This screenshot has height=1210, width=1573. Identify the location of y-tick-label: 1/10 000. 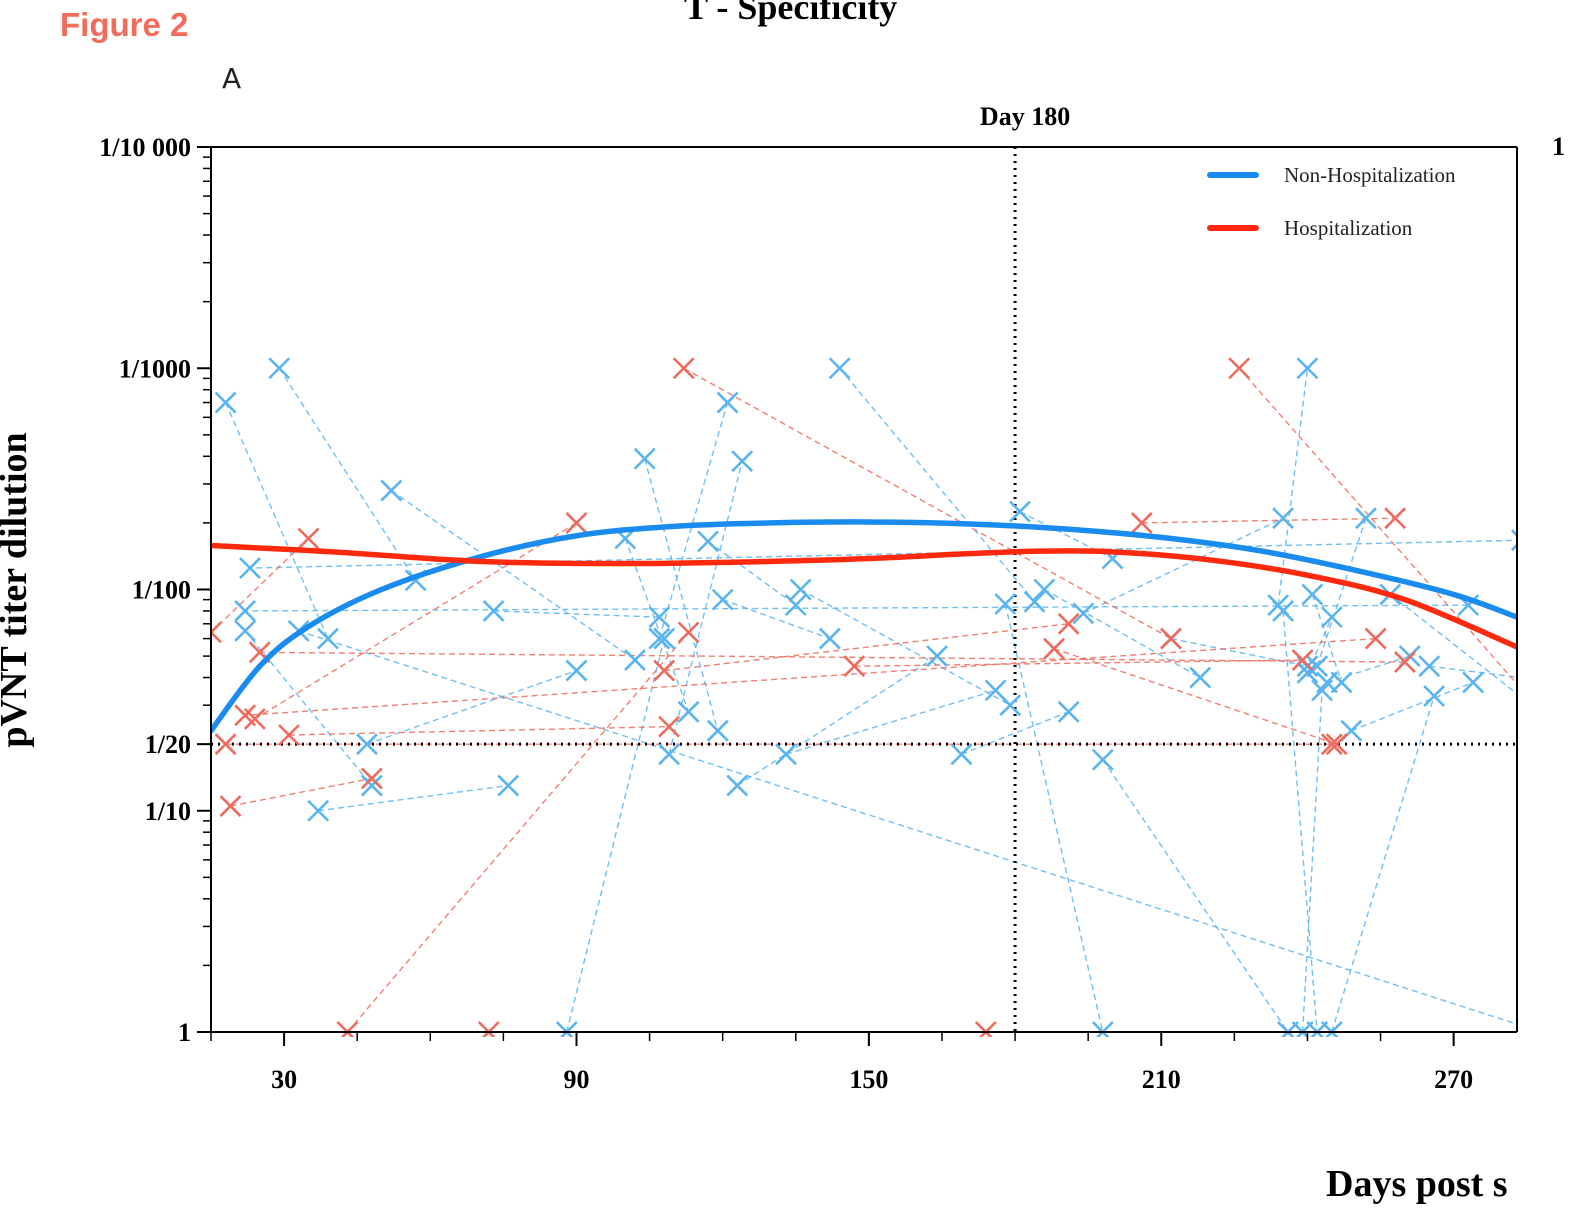
(145, 147).